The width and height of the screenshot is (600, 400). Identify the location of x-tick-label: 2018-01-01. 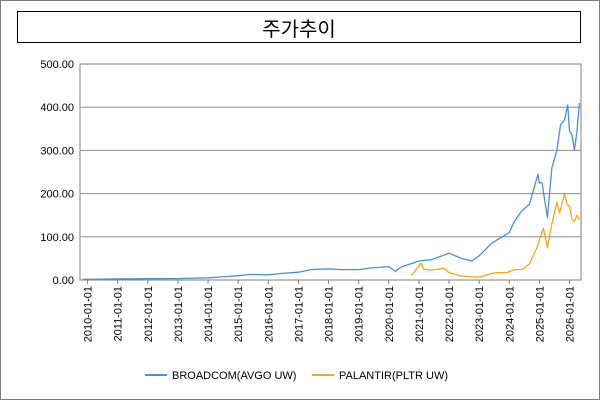
(330, 314).